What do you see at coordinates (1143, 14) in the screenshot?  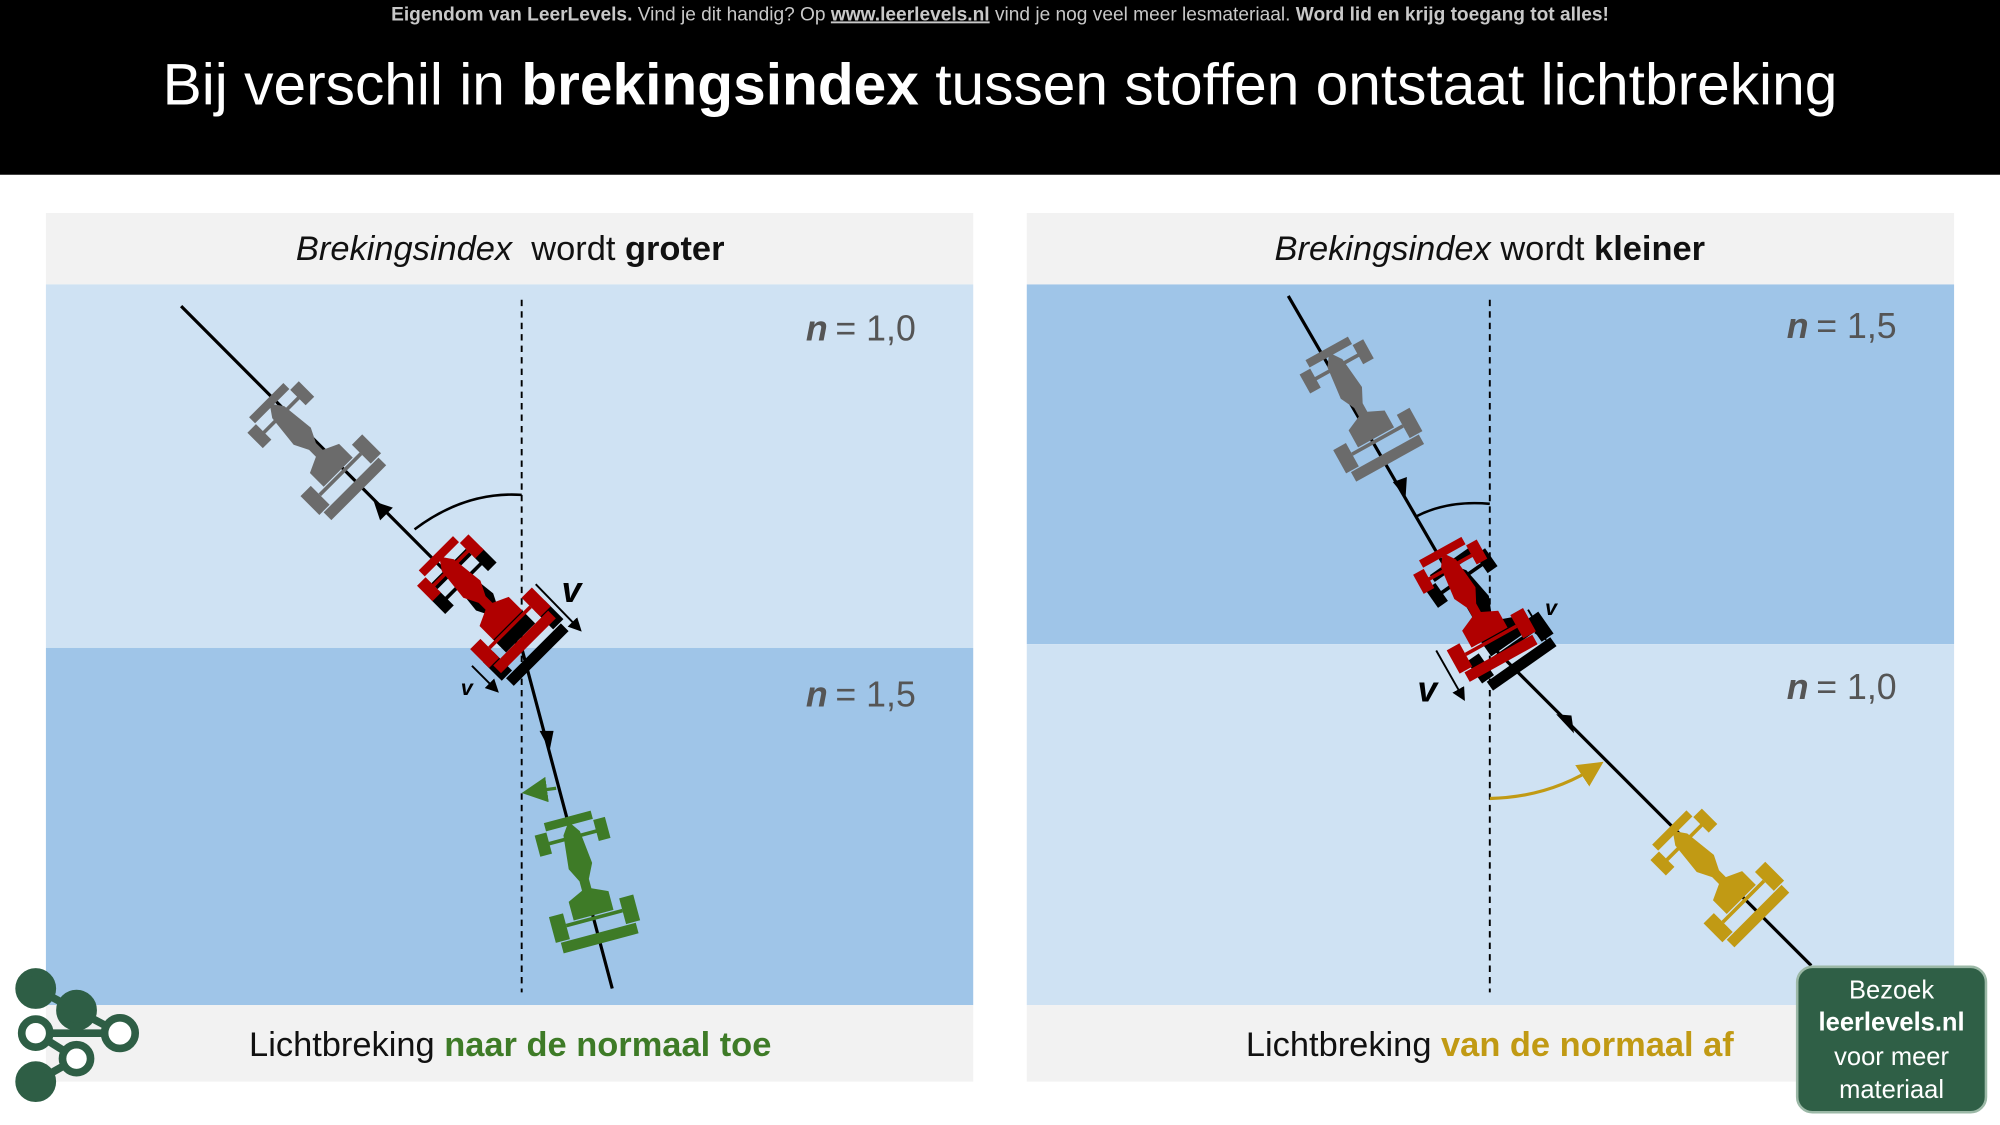 I see `notice-text: vind je nog veel meer lesmateriaal.` at bounding box center [1143, 14].